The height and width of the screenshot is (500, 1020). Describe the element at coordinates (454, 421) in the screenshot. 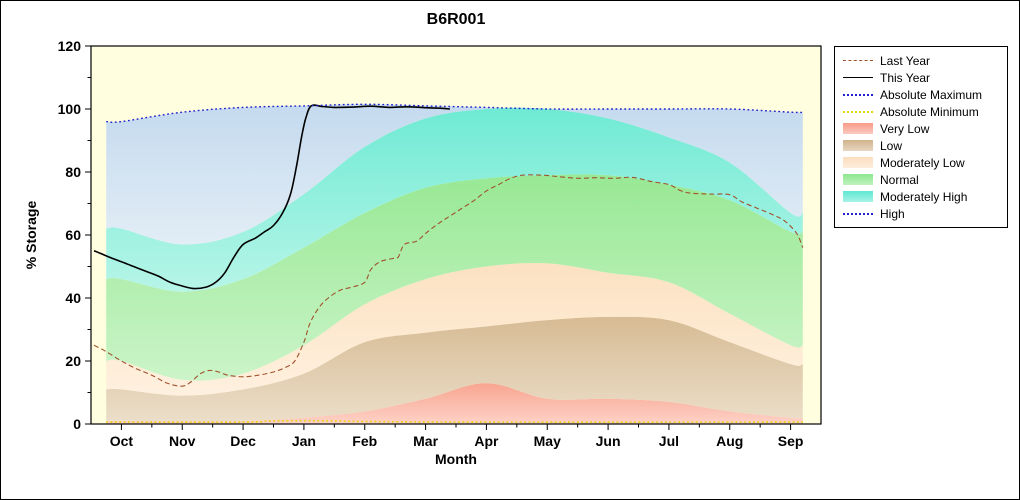

I see `line-absolute-minimum` at that location.